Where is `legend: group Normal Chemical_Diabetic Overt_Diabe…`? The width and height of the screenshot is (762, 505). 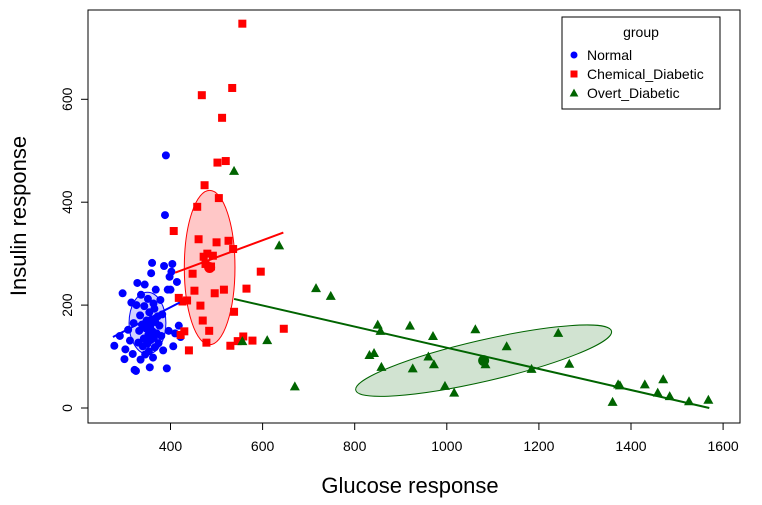
legend: group Normal Chemical_Diabetic Overt_Diabe… is located at coordinates (641, 63).